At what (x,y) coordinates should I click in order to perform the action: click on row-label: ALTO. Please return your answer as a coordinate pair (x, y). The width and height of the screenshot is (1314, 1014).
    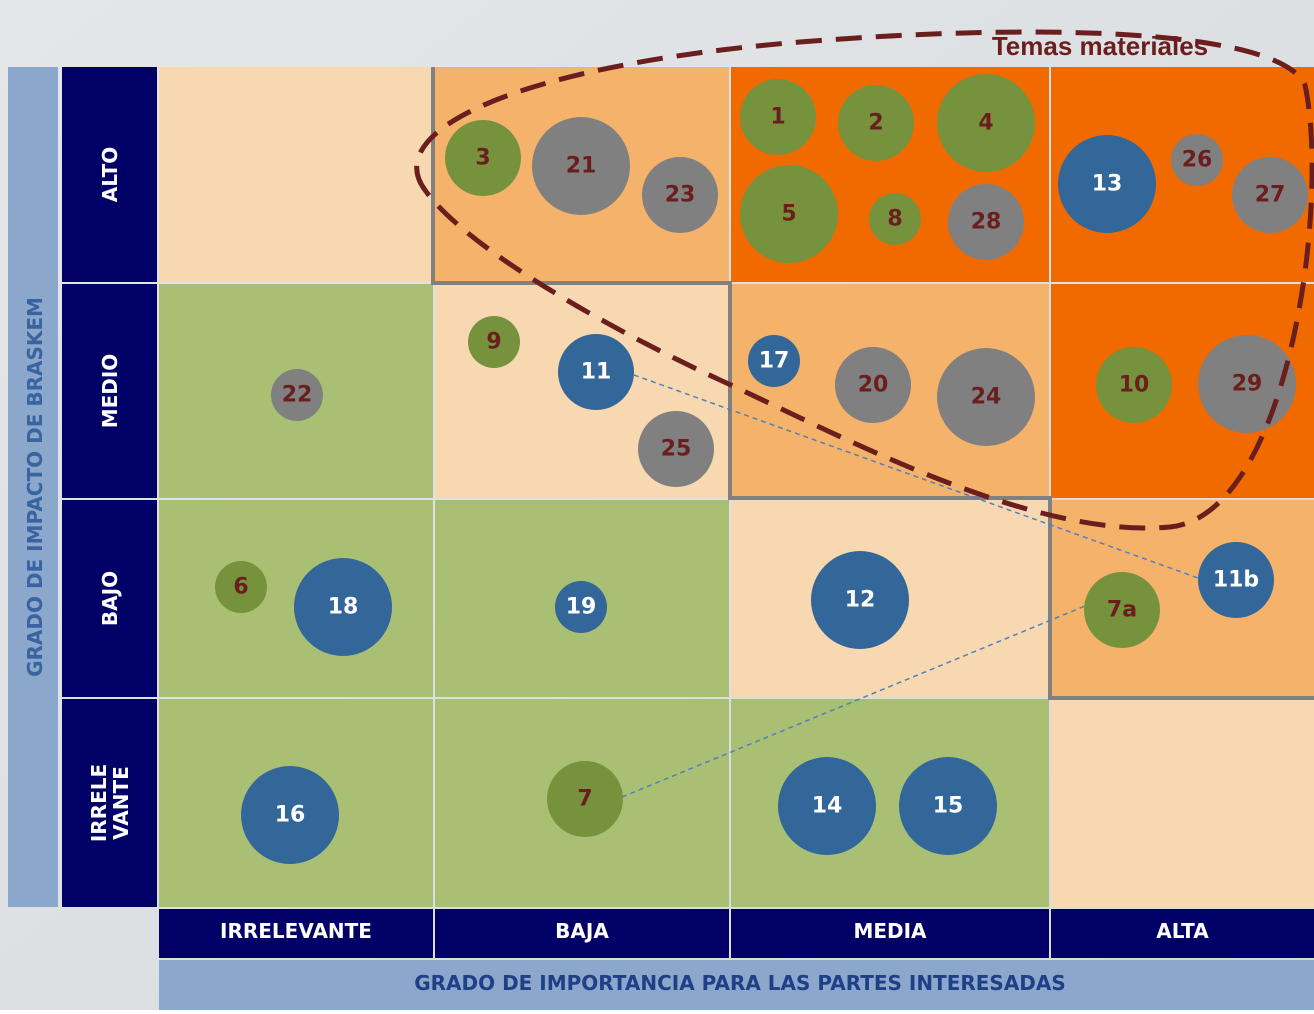
    Looking at the image, I should click on (110, 175).